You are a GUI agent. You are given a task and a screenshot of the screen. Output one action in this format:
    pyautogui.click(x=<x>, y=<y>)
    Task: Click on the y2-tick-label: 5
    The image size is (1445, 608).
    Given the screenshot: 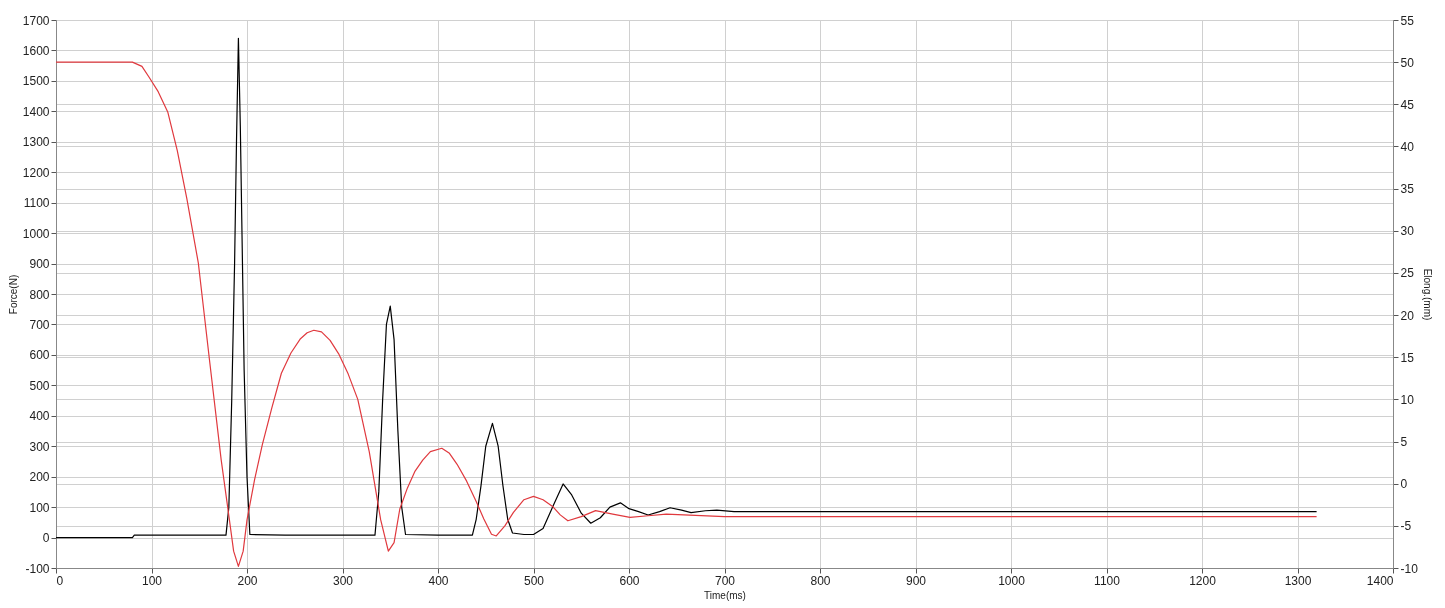 What is the action you would take?
    pyautogui.click(x=1404, y=442)
    